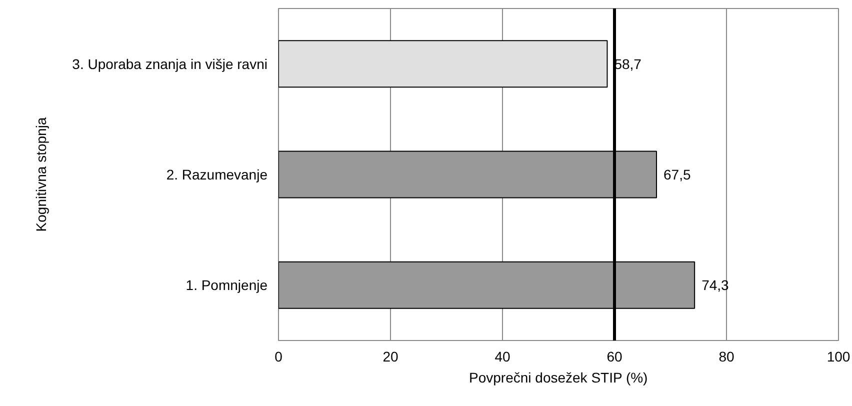 This screenshot has width=852, height=406. I want to click on x-tick-label: 80, so click(726, 356).